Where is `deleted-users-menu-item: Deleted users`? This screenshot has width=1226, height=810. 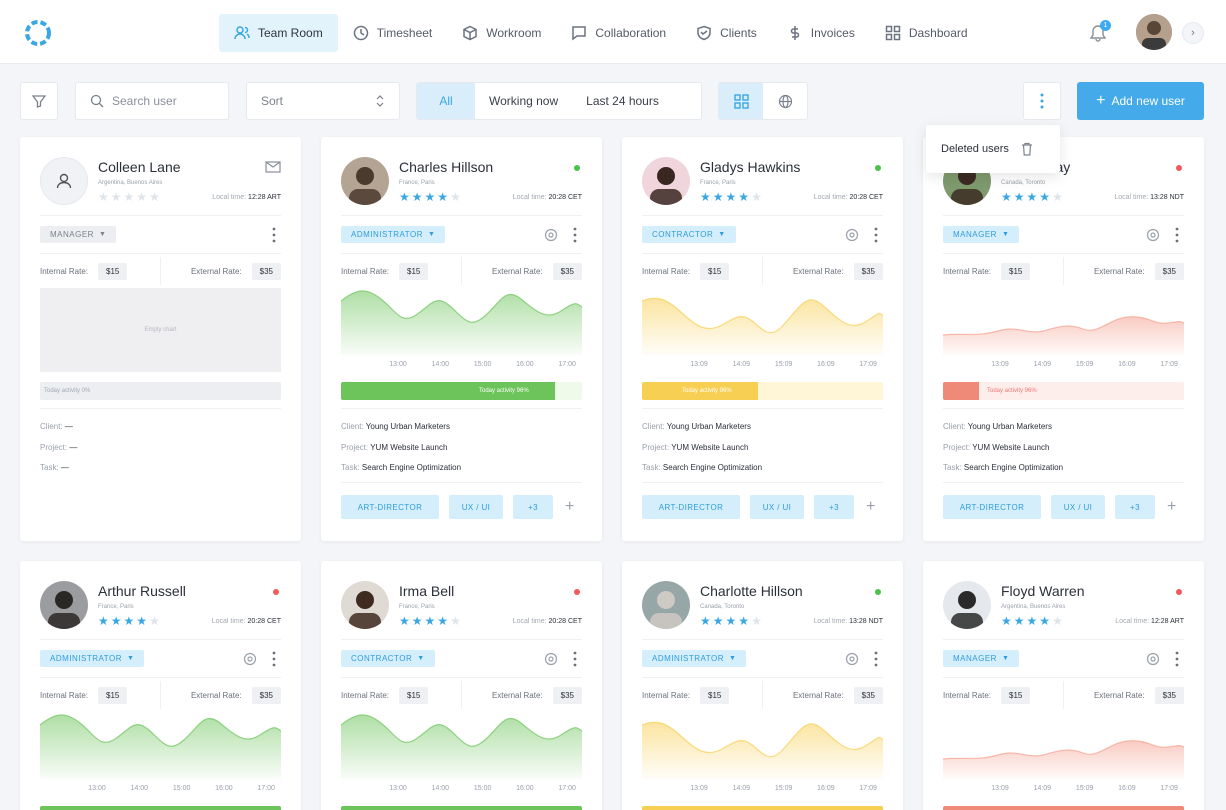
deleted-users-menu-item: Deleted users is located at coordinates (993, 149).